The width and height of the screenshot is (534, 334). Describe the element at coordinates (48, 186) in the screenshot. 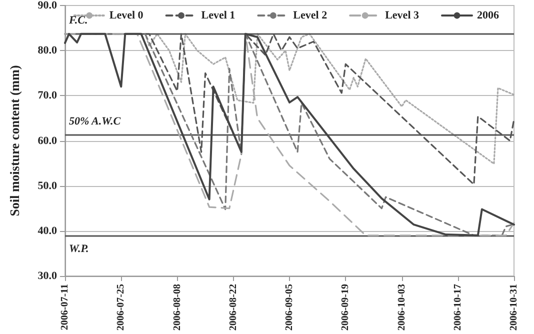

I see `y-tick-label: 50.0` at that location.